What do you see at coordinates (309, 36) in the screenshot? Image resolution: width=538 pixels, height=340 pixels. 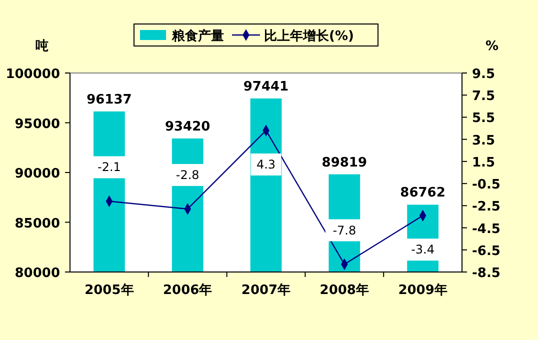 I see `legend-label: 比上年增长(%)` at bounding box center [309, 36].